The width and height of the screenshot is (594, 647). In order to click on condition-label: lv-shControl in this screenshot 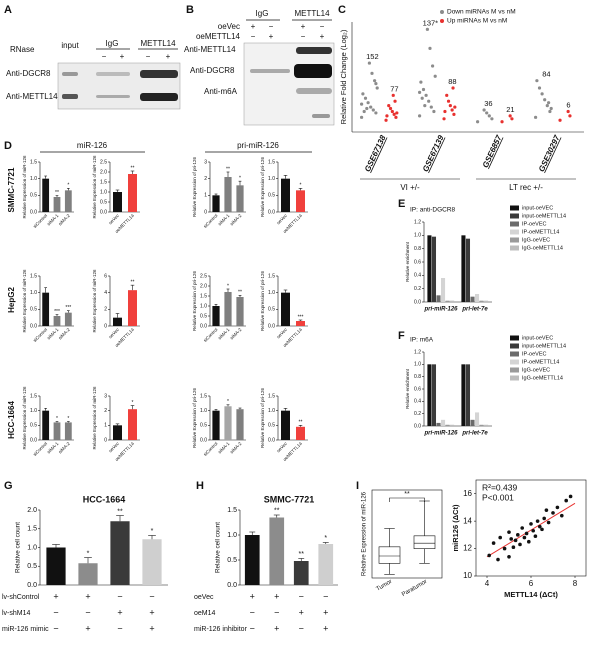, I will do `click(21, 597)`.